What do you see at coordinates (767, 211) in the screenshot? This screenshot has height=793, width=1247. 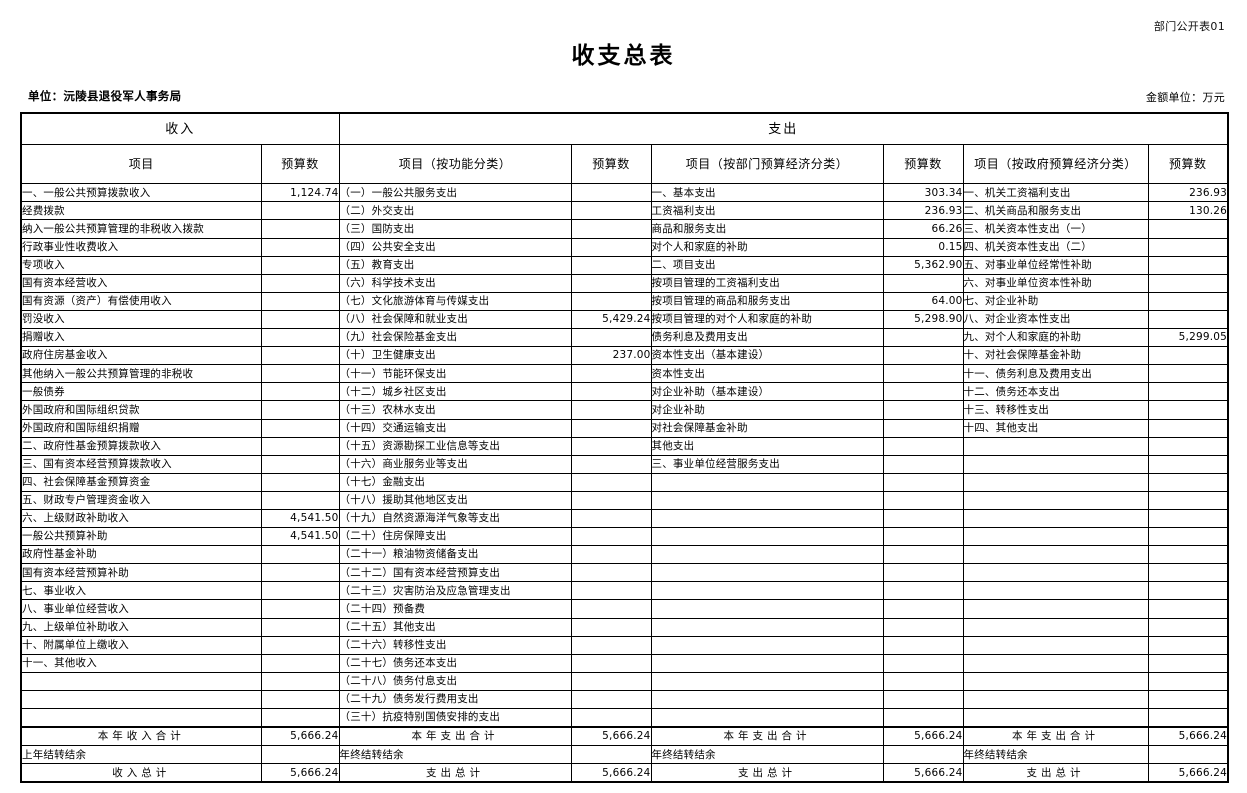 I see `dept-economic-item: 工资福利支出` at bounding box center [767, 211].